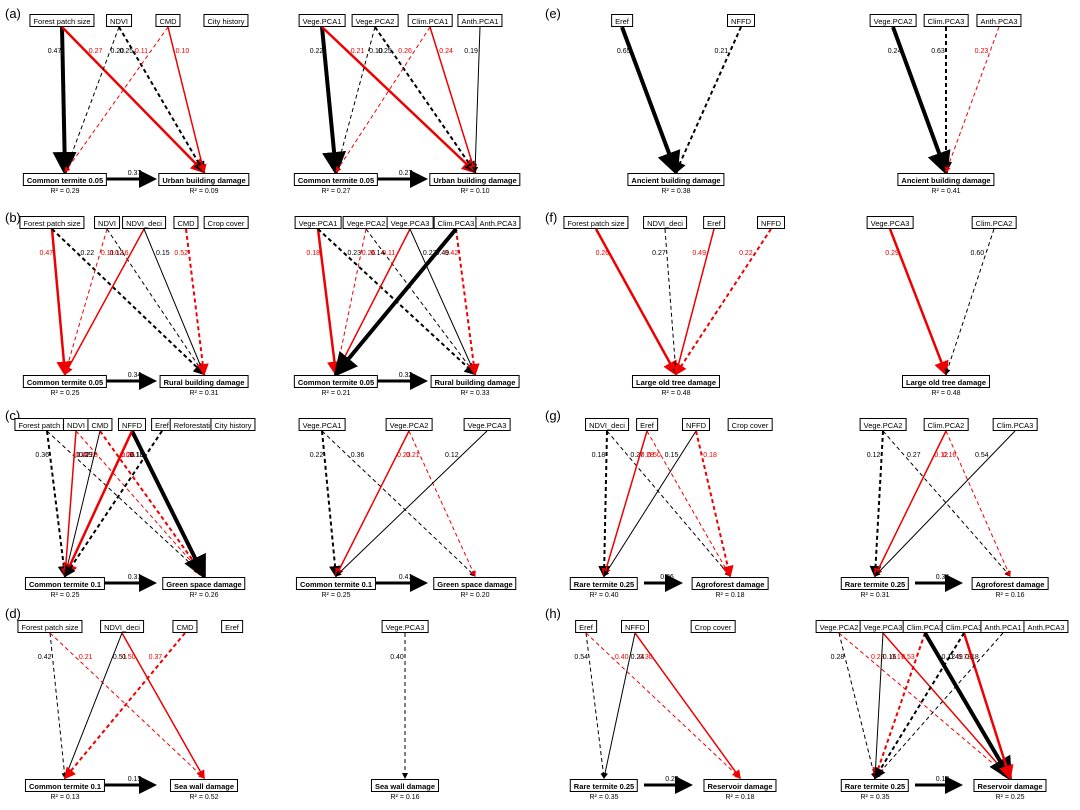 The image size is (1080, 810). I want to click on path-coefficient: 0.13, so click(137, 455).